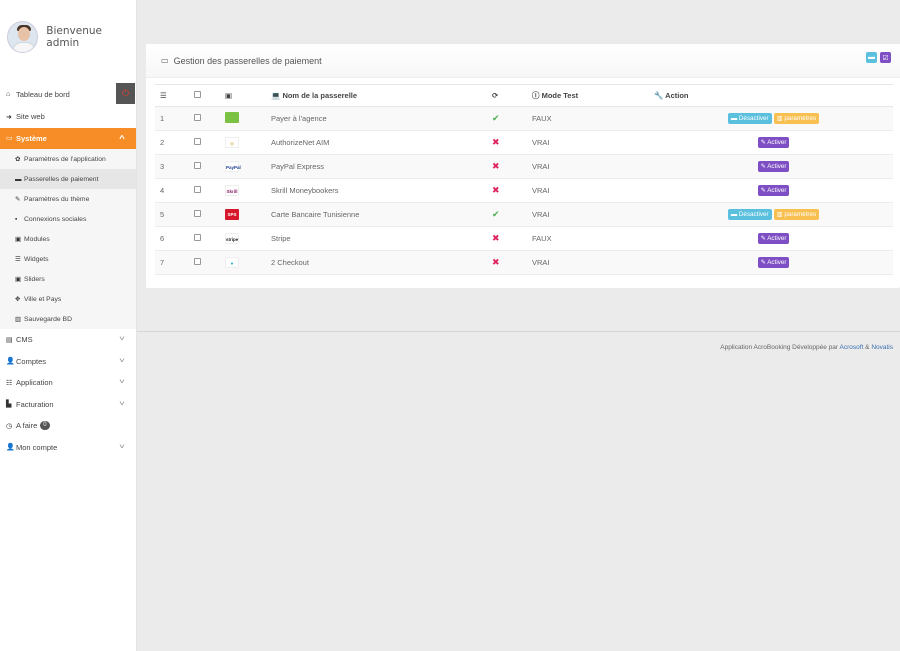 This screenshot has height=651, width=900. Describe the element at coordinates (27, 426) in the screenshot. I see `sidebar-item-label: A faire` at that location.